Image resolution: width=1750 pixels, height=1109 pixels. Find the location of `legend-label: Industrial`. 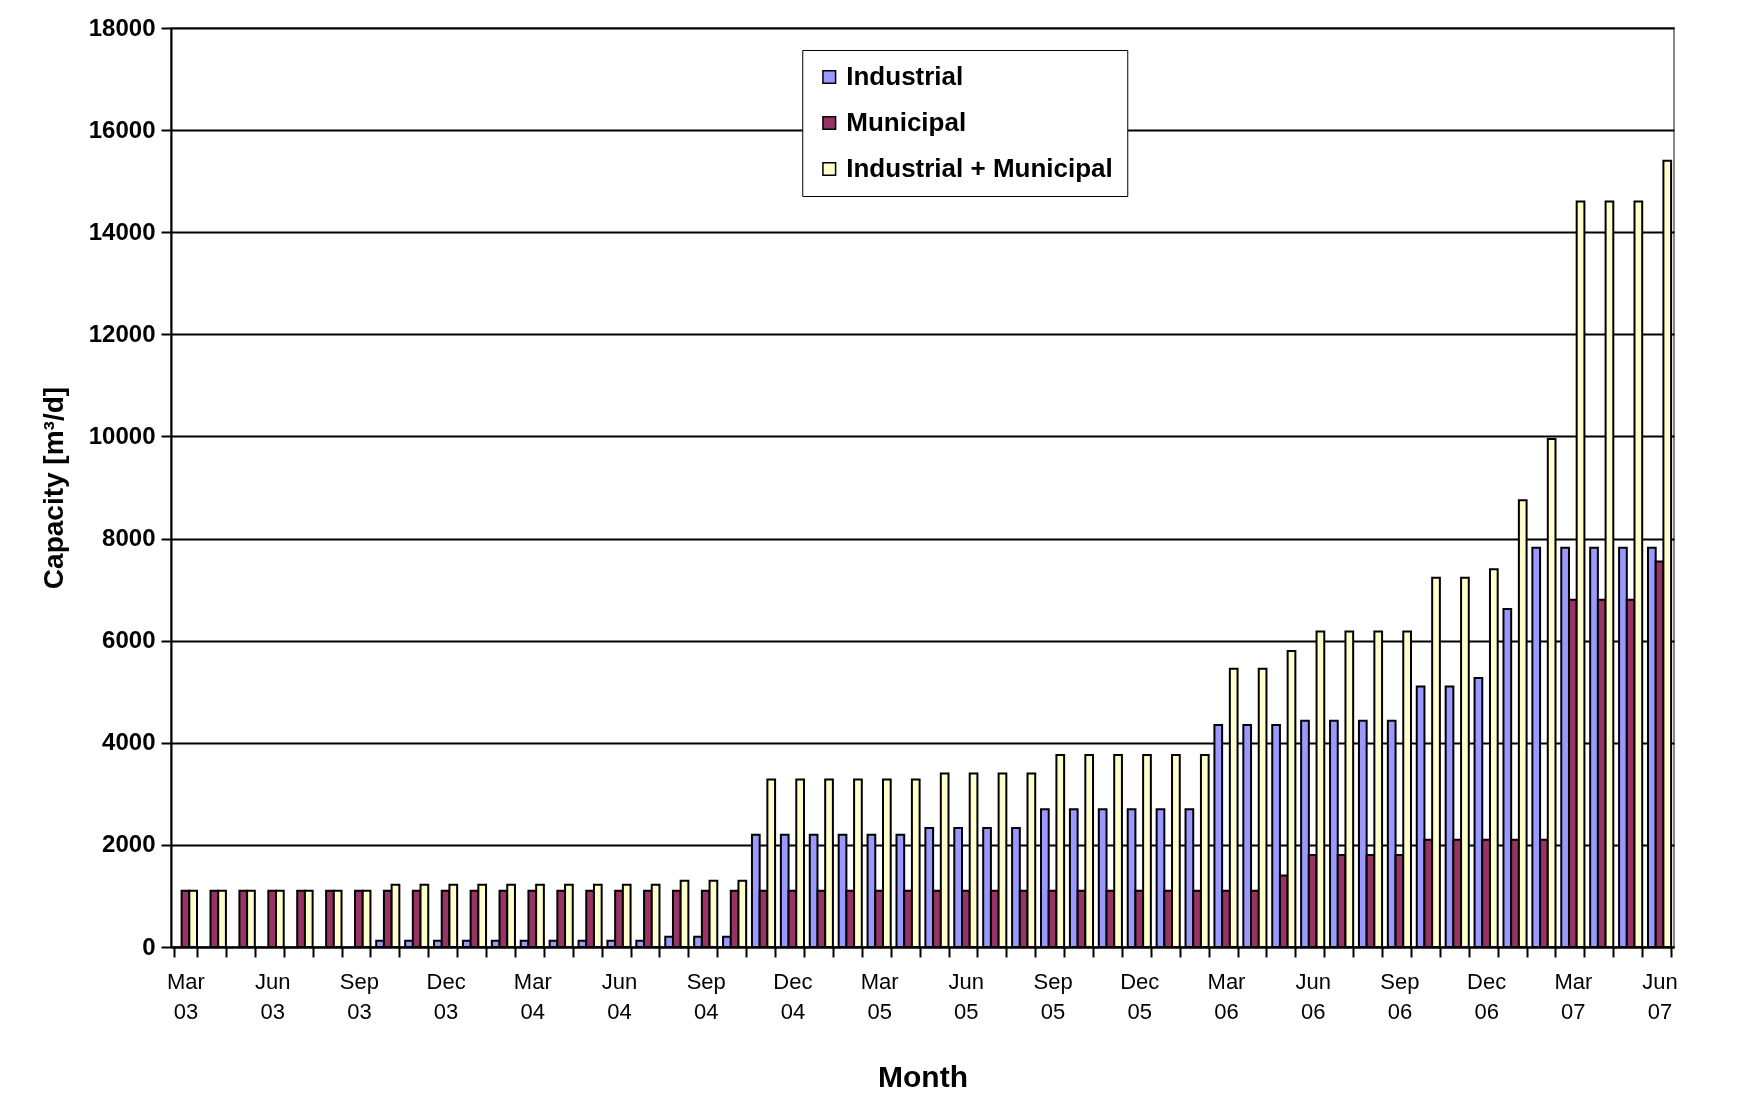

legend-label: Industrial is located at coordinates (905, 76).